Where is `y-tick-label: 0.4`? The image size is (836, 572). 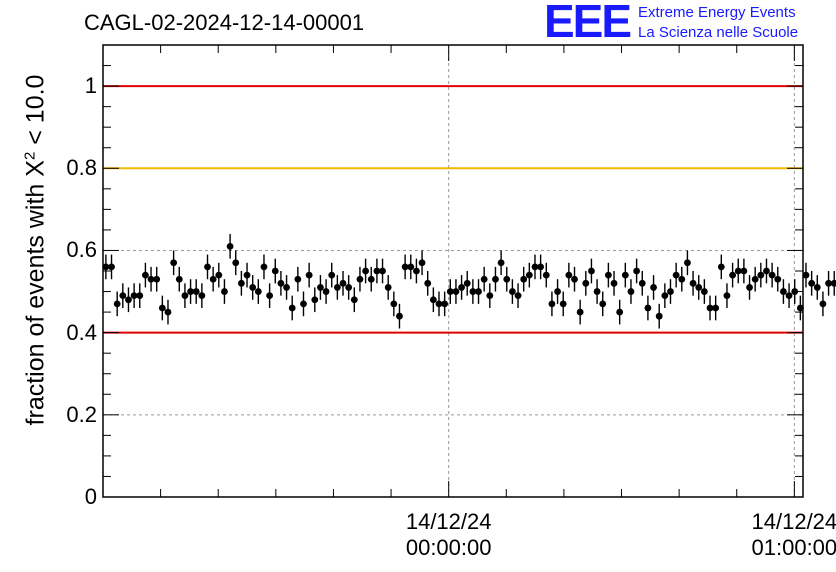 y-tick-label: 0.4 is located at coordinates (81, 332).